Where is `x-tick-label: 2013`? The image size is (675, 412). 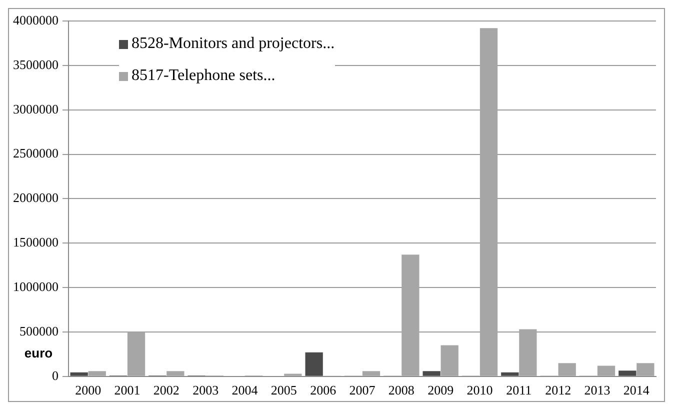 x-tick-label: 2013 is located at coordinates (597, 390).